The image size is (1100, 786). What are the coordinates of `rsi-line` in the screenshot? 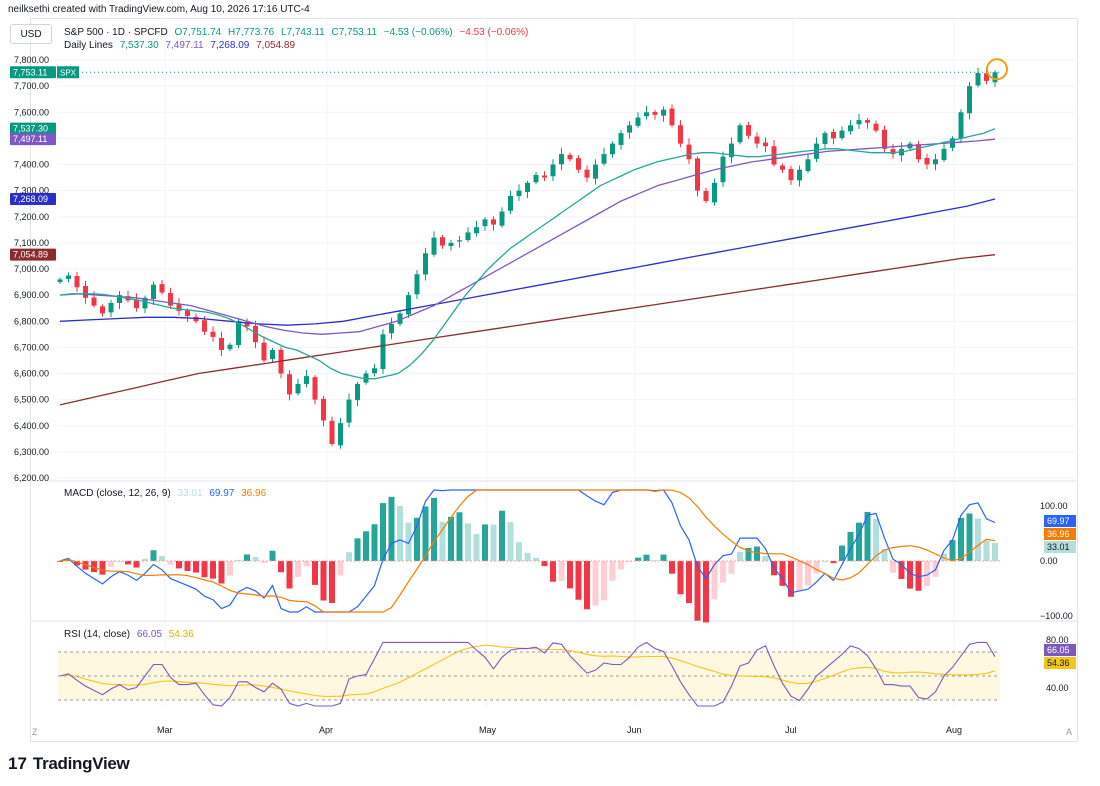 It's located at (527, 674).